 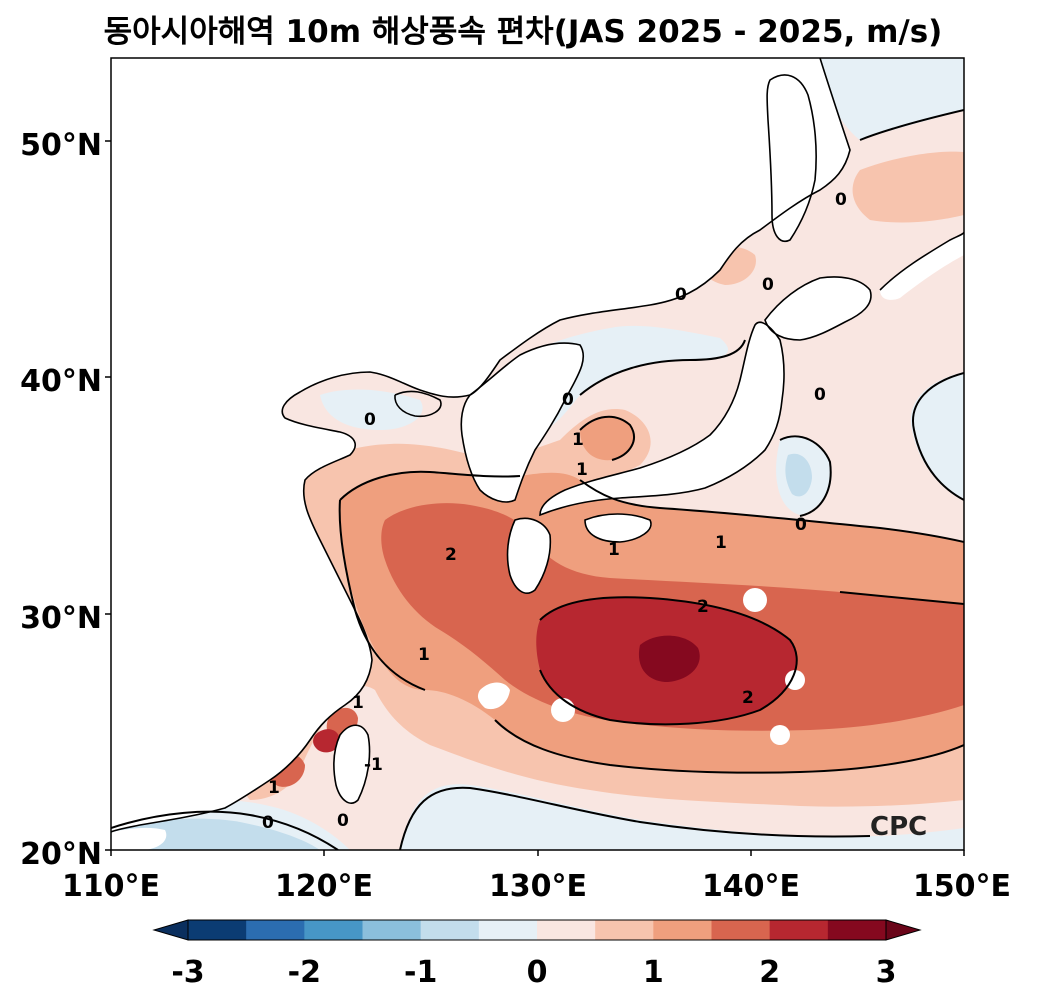 I want to click on x-tick-label: 150°E, so click(x=962, y=886).